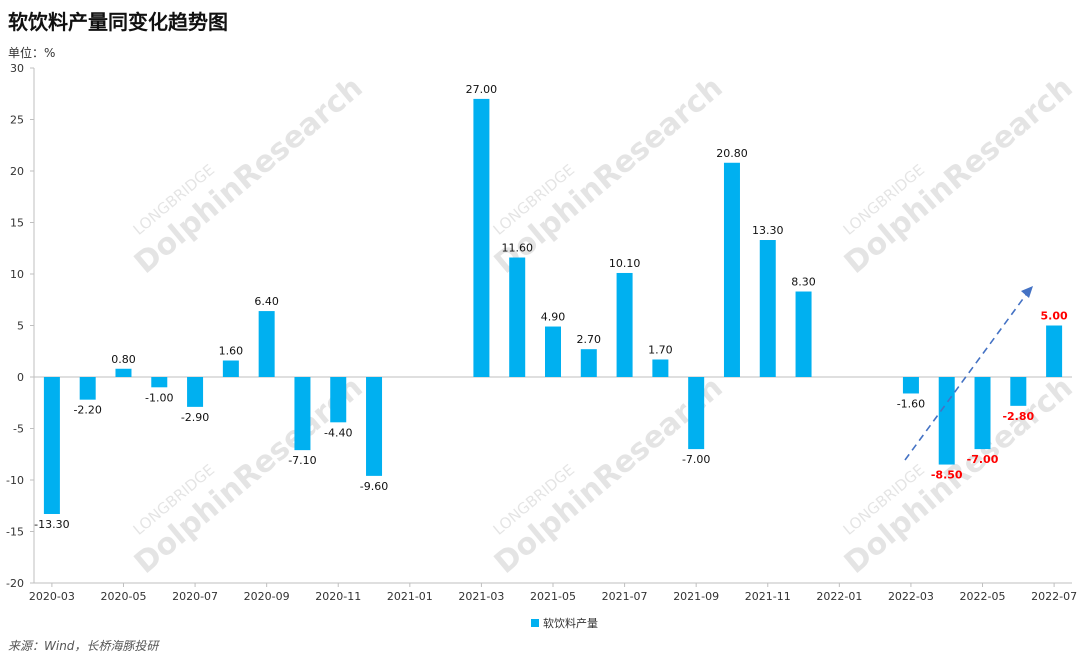 The width and height of the screenshot is (1080, 657). What do you see at coordinates (159, 397) in the screenshot?
I see `data-label: -1.00` at bounding box center [159, 397].